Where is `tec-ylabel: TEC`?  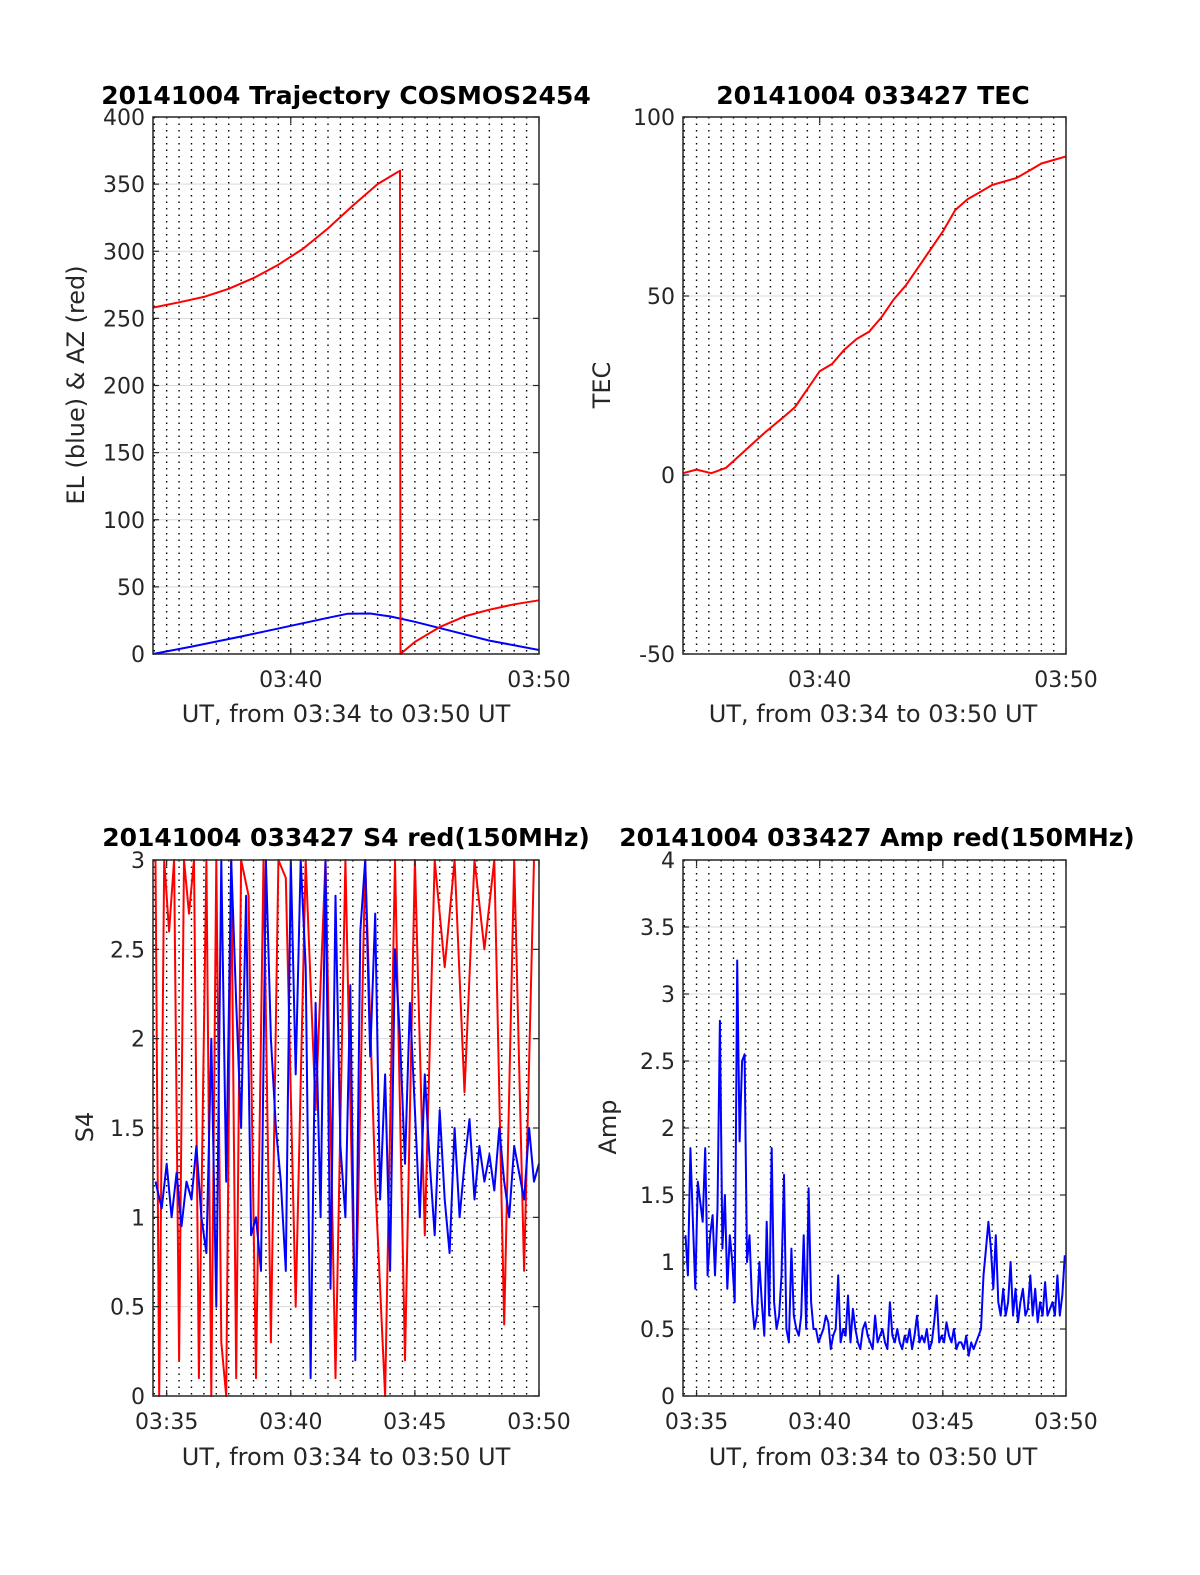 tec-ylabel: TEC is located at coordinates (602, 386).